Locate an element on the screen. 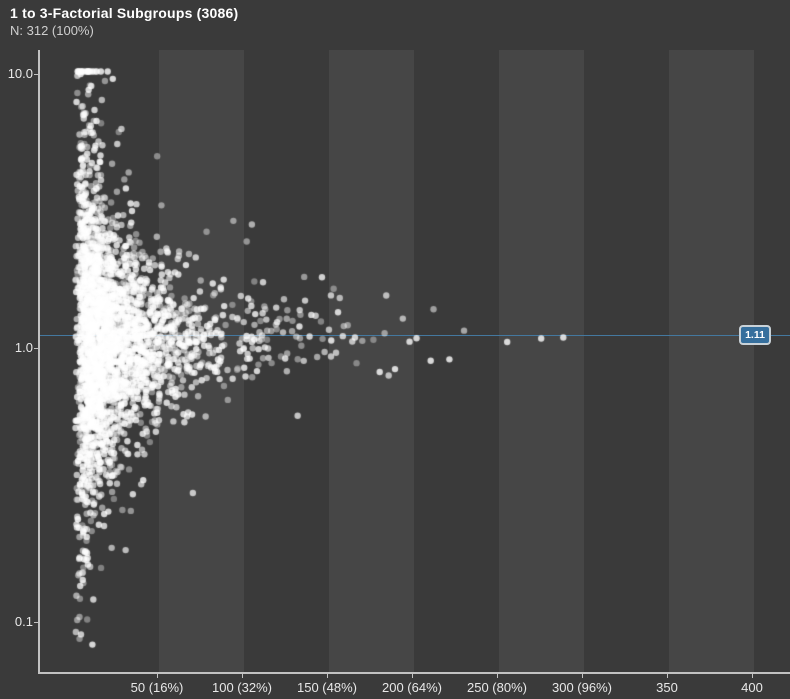 This screenshot has height=699, width=790. x-axis-tick-label: 200 (64%) is located at coordinates (412, 687).